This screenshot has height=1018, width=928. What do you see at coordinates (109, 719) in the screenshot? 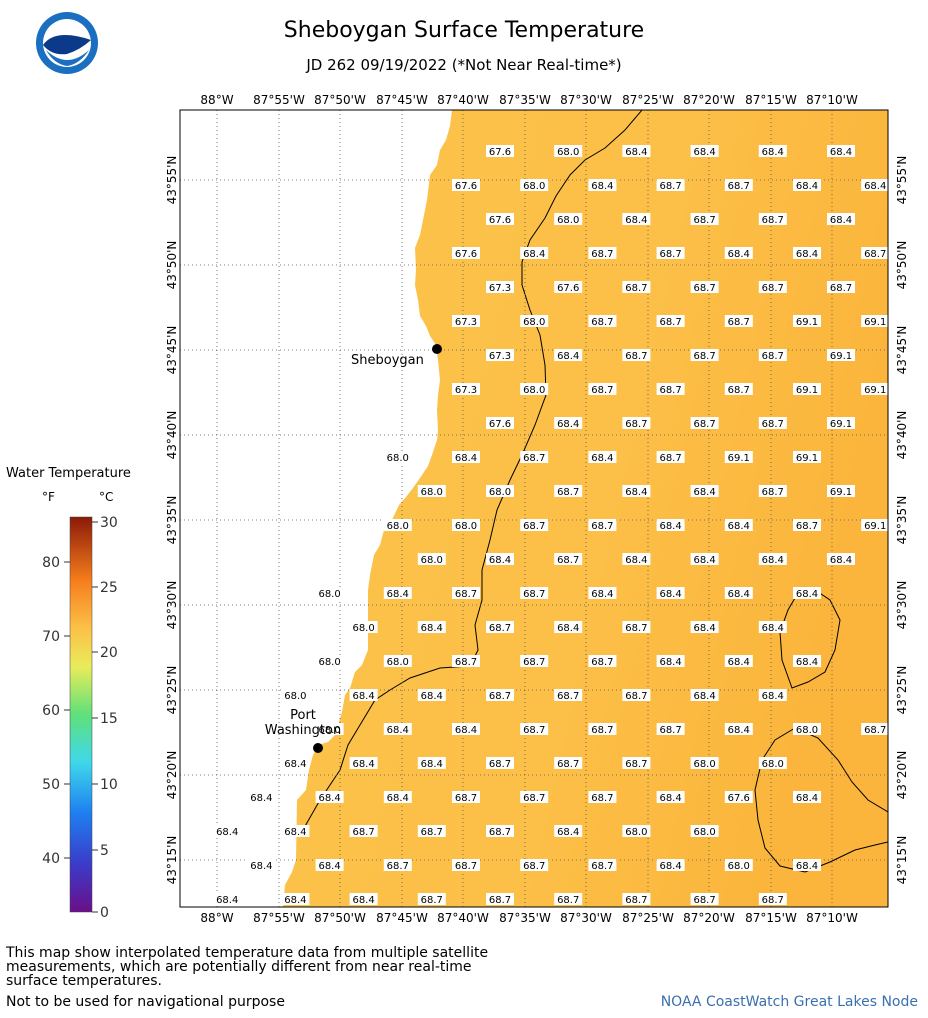
I see `legend-c-tick: 15` at bounding box center [109, 719].